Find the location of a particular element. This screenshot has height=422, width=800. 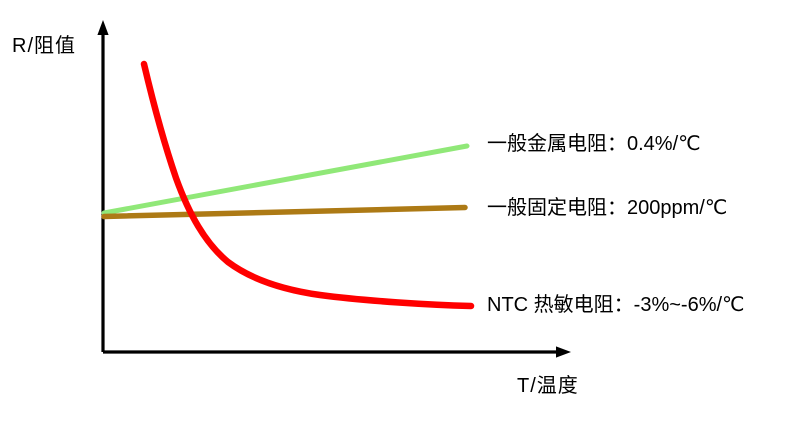

fixed-resistor-line is located at coordinates (284, 212).